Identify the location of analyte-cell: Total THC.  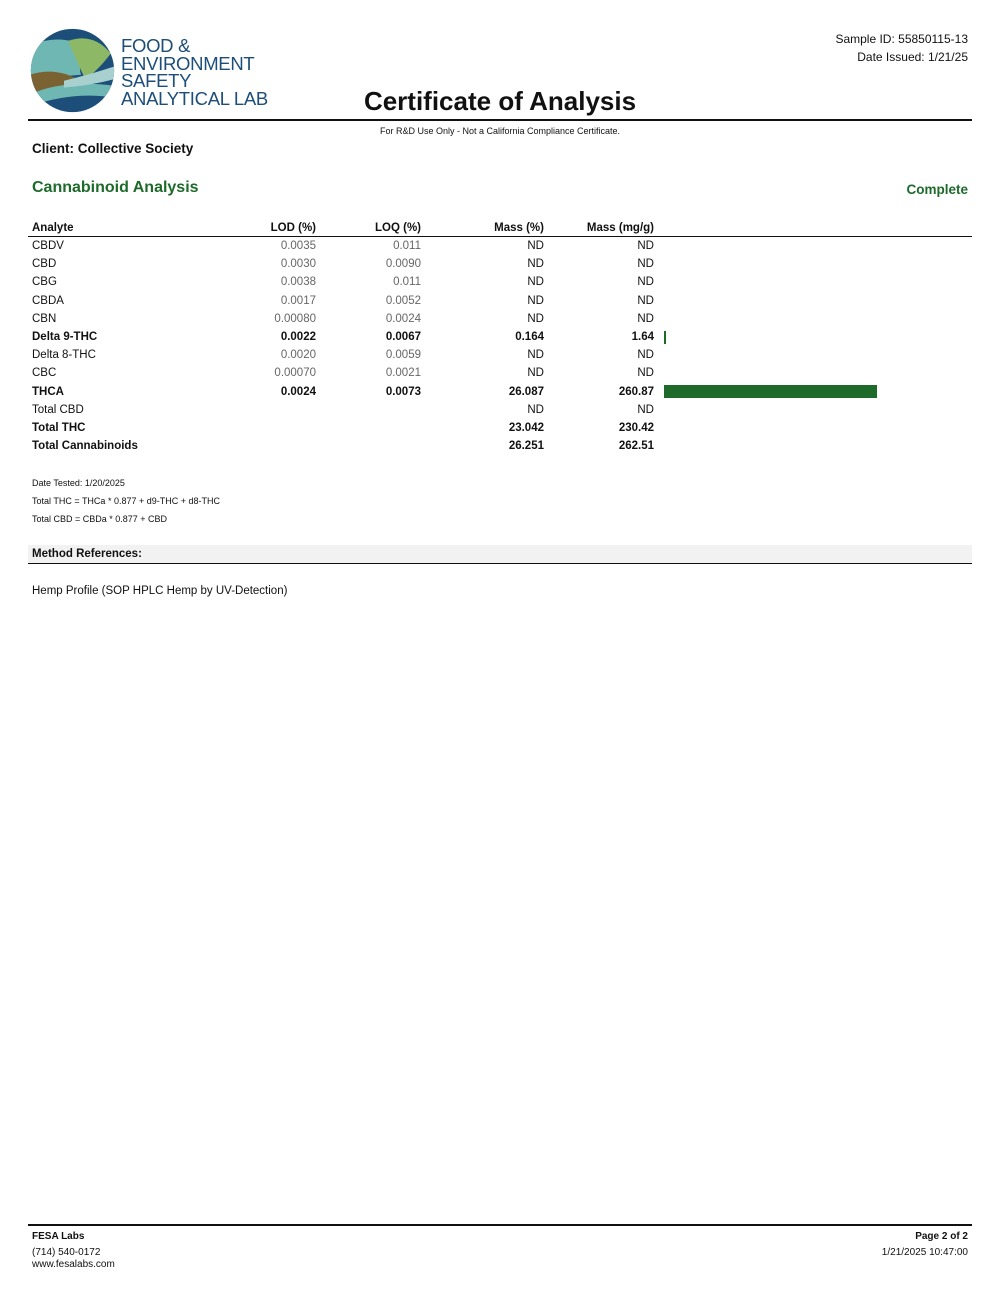
(59, 427).